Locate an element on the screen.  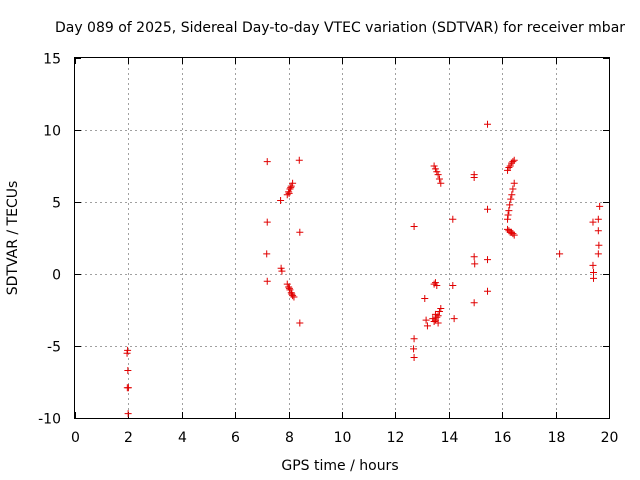
y-axis-title: SDTVAR / TECUs is located at coordinates (13, 238).